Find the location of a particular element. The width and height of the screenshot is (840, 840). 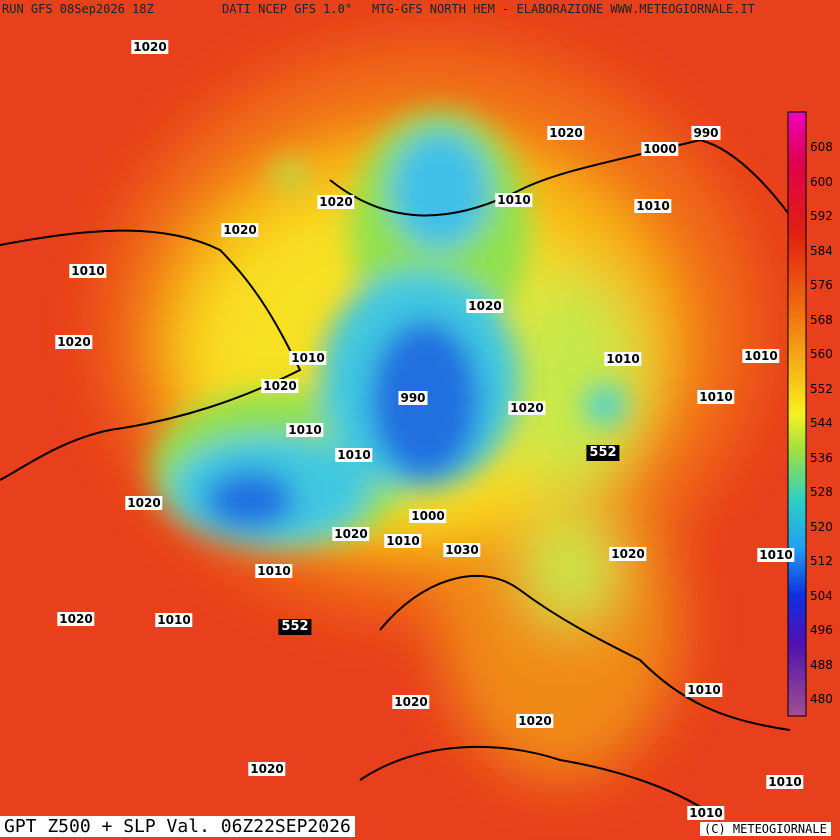

colorbar-tick-label: 592 is located at coordinates (821, 216).